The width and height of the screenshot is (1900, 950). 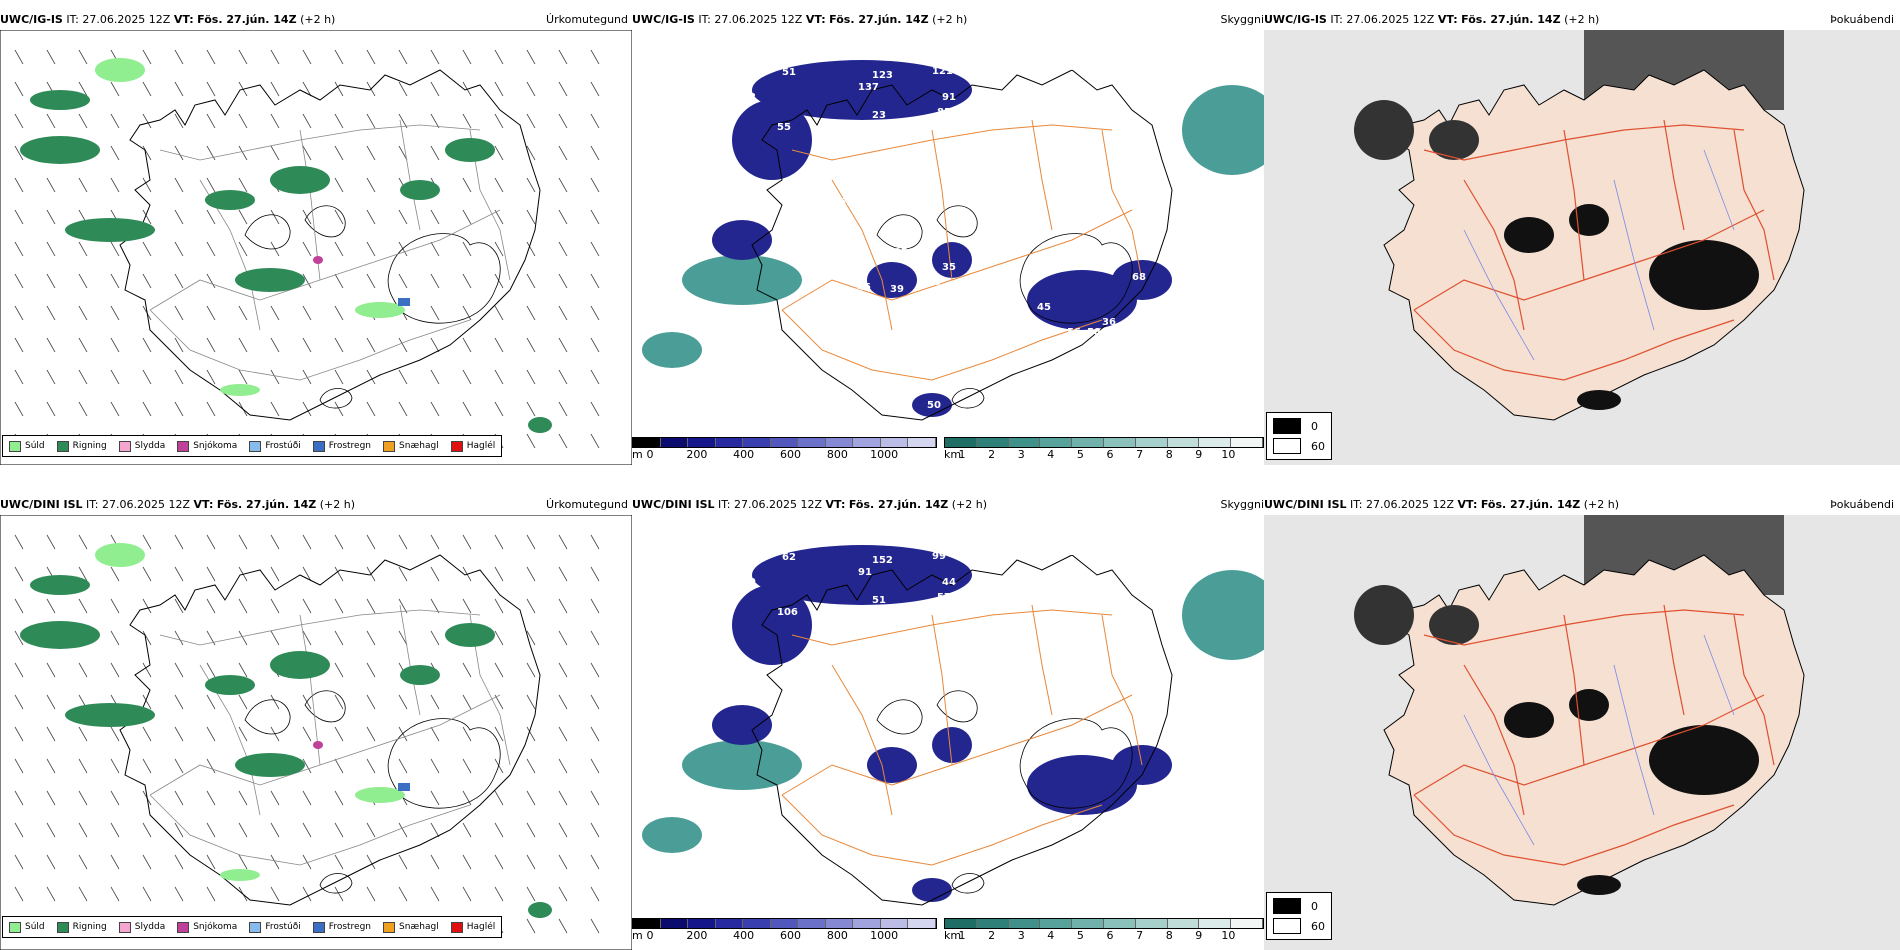 I want to click on legend-item: Slydda, so click(x=142, y=446).